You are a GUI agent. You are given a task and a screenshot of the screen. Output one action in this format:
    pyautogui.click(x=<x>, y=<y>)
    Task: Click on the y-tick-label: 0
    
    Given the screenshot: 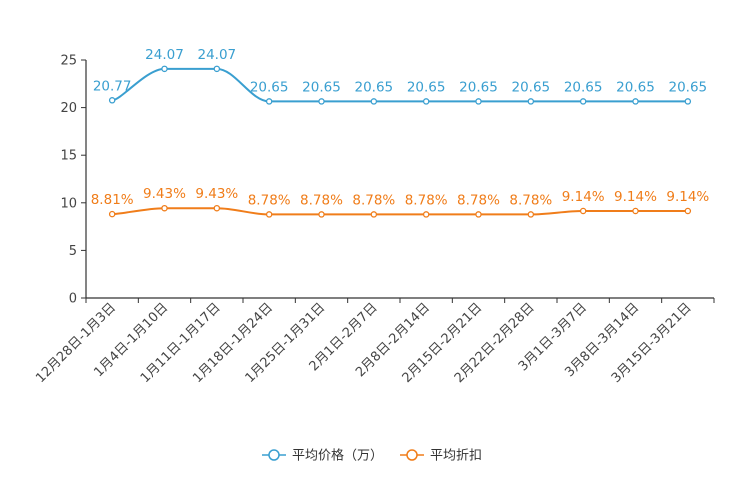 What is the action you would take?
    pyautogui.click(x=73, y=299)
    